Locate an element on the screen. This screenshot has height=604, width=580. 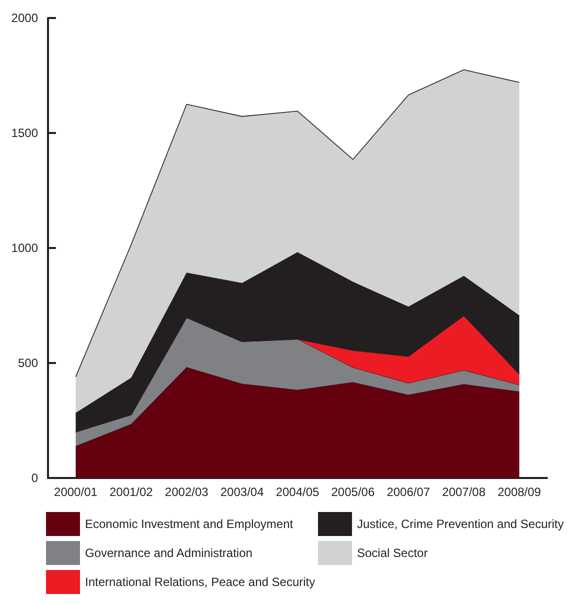
legend-label: Governance and Administration is located at coordinates (168, 553).